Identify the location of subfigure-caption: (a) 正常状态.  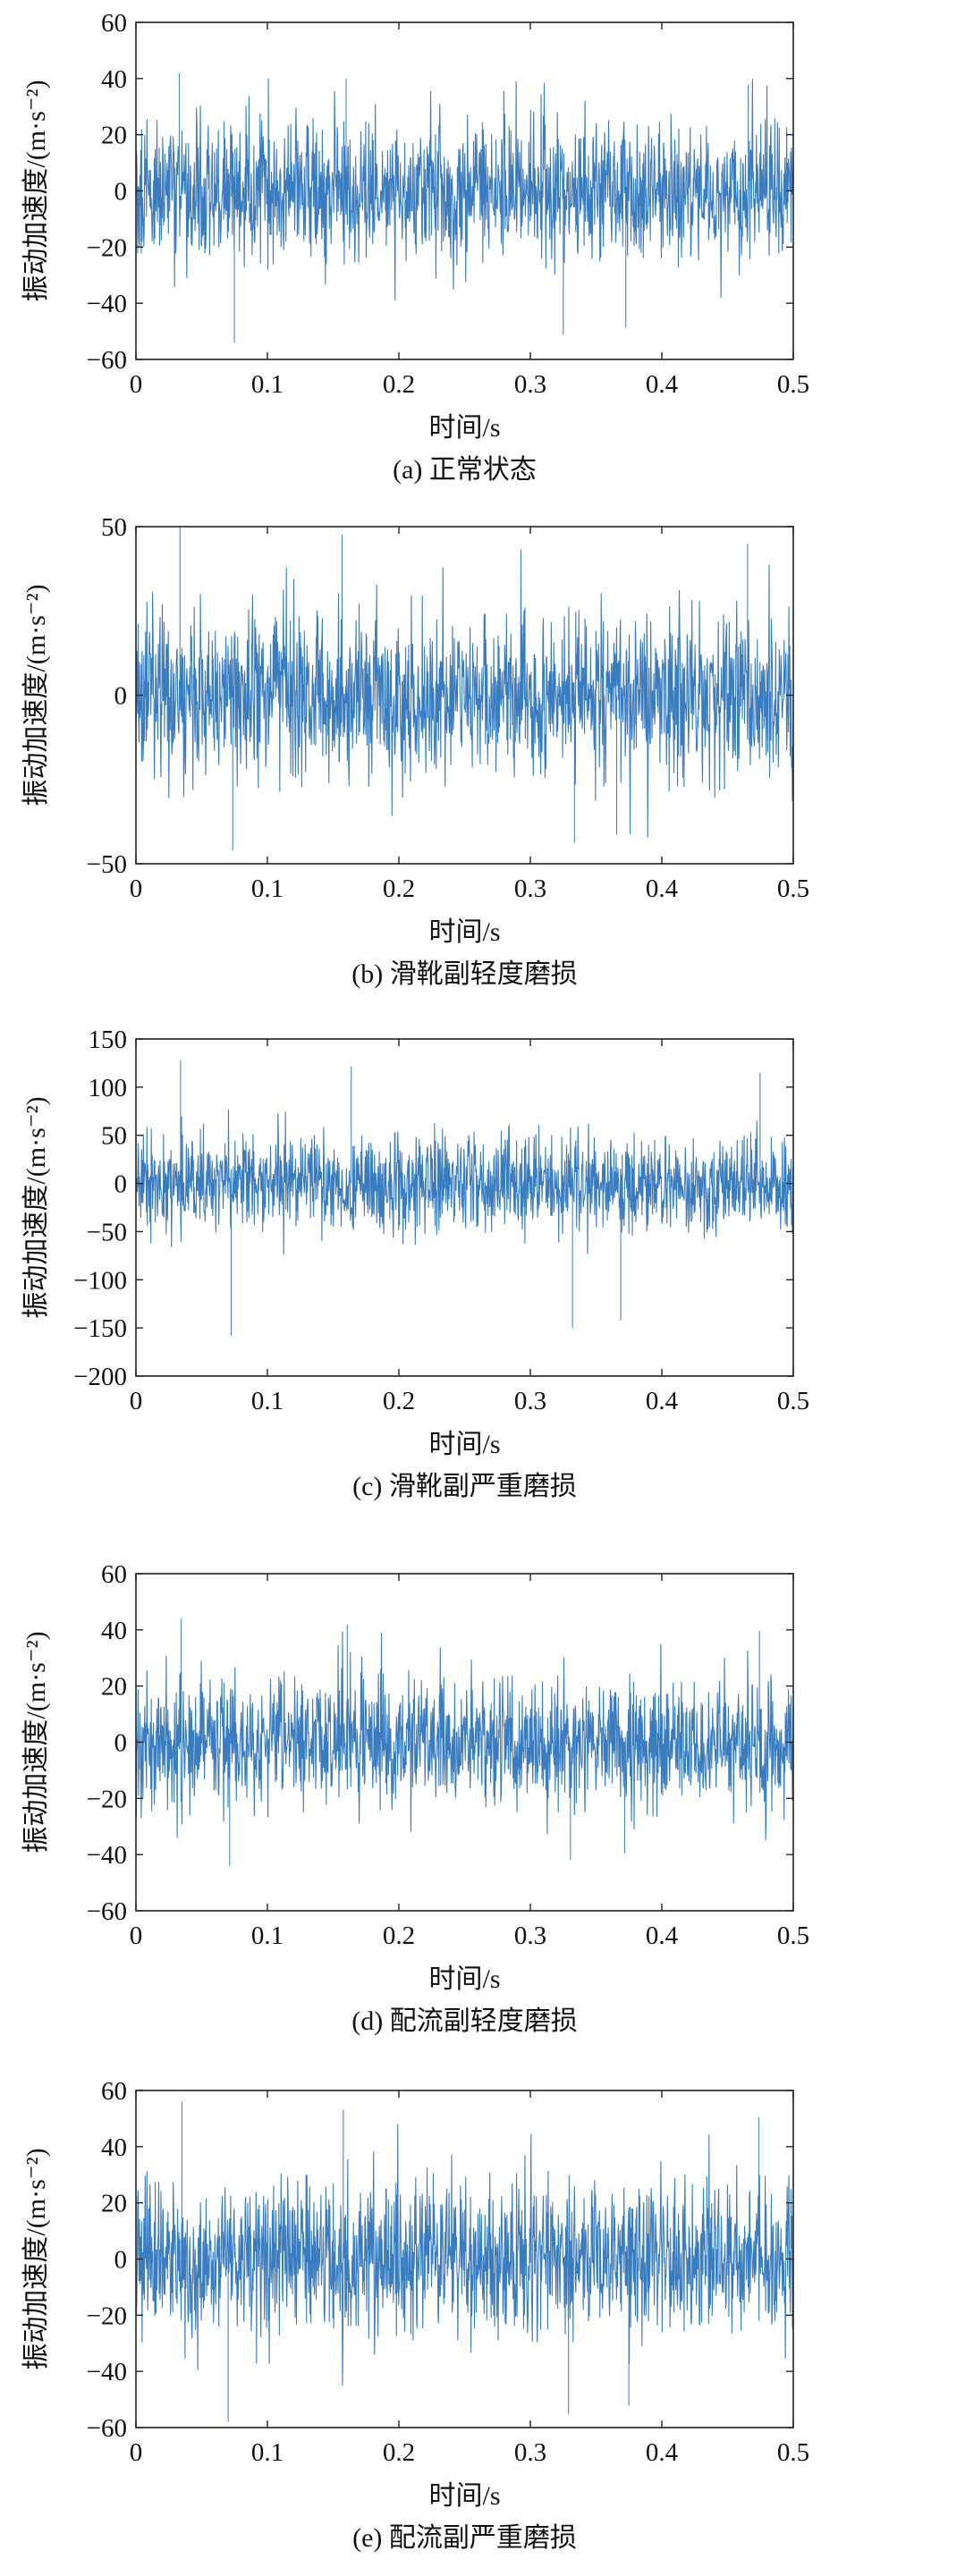
(465, 470).